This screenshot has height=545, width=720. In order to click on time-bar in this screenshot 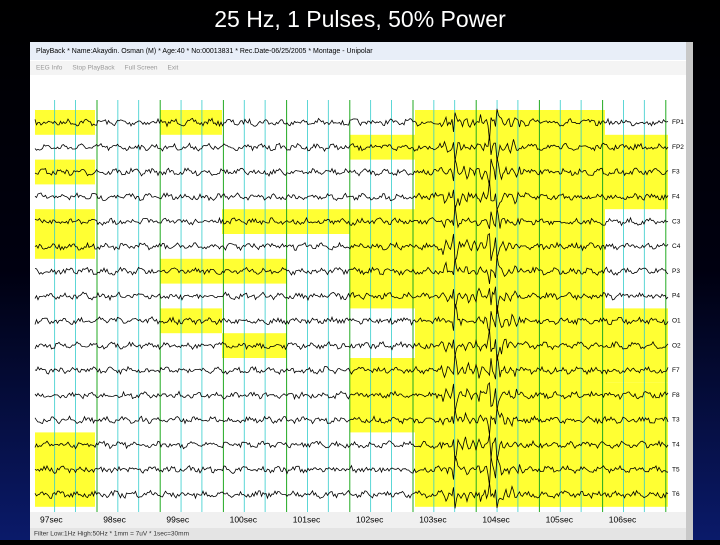, I will do `click(361, 520)`.